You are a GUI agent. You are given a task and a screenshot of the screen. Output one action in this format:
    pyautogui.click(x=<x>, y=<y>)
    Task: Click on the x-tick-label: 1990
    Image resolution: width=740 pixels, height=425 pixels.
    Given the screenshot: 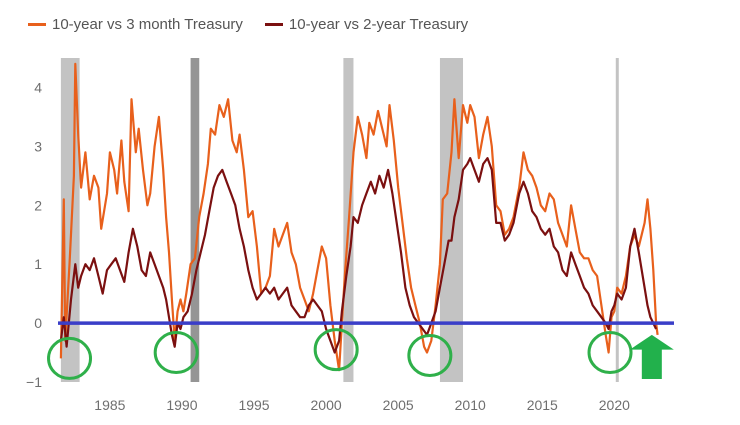 What is the action you would take?
    pyautogui.click(x=181, y=405)
    